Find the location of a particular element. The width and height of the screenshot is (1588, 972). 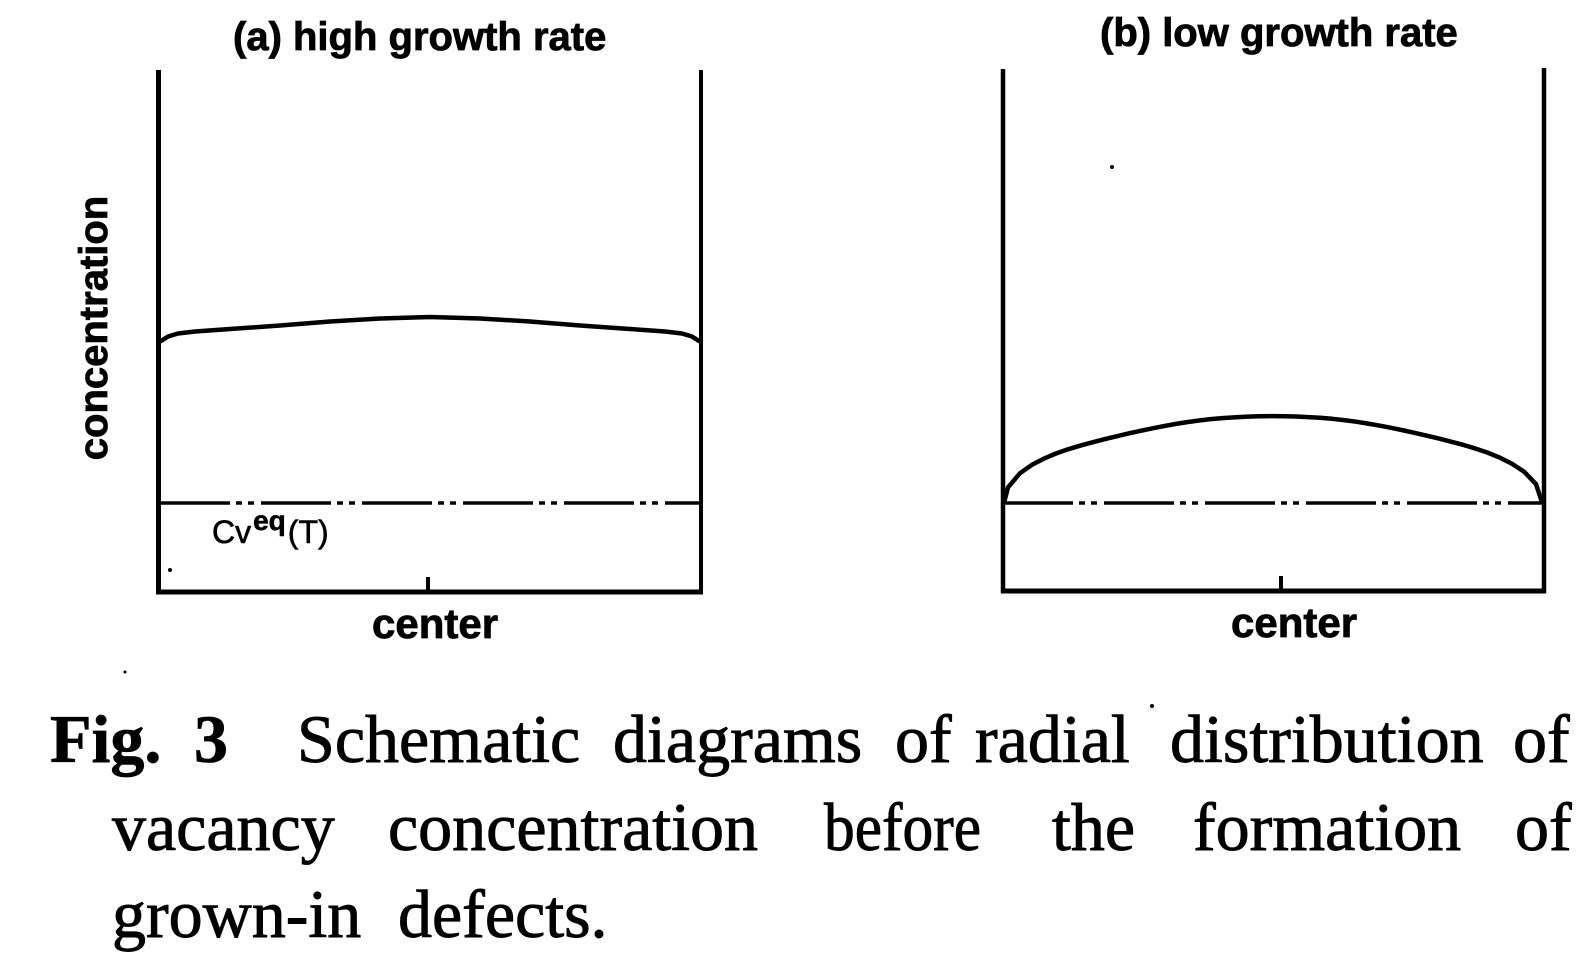

svg-text: vacancy is located at coordinates (223, 827).